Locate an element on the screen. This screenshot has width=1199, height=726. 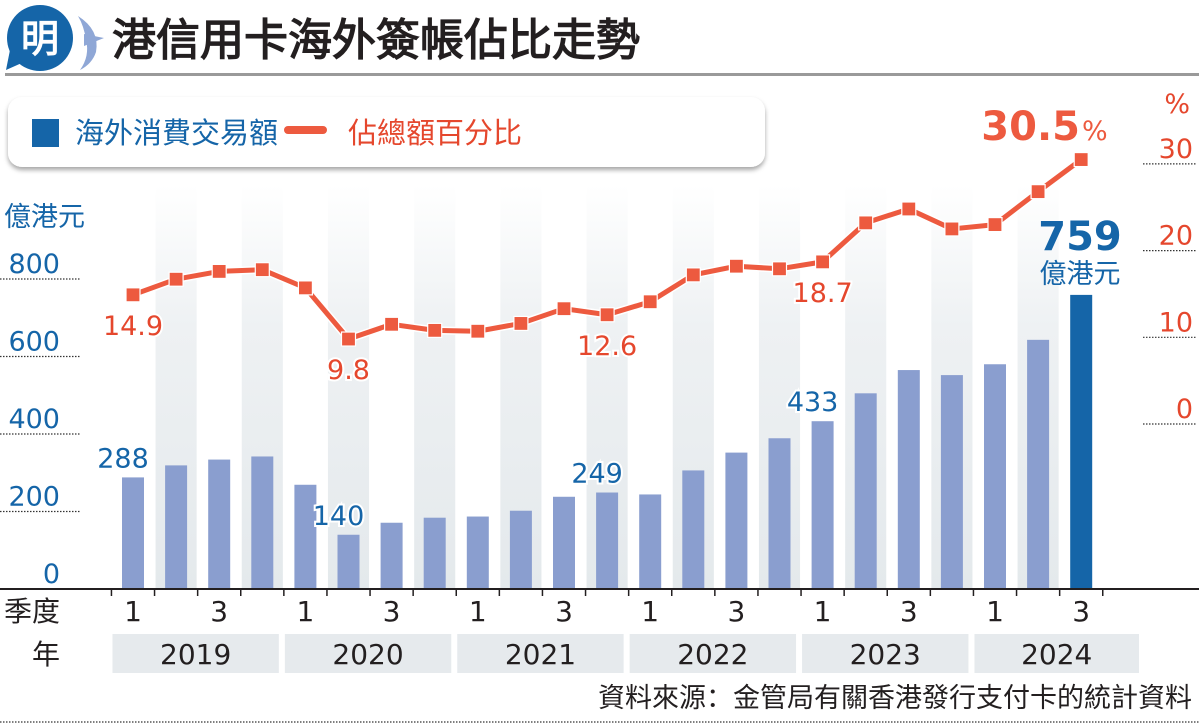
left-axis-unit: 億港元 is located at coordinates (44, 217).